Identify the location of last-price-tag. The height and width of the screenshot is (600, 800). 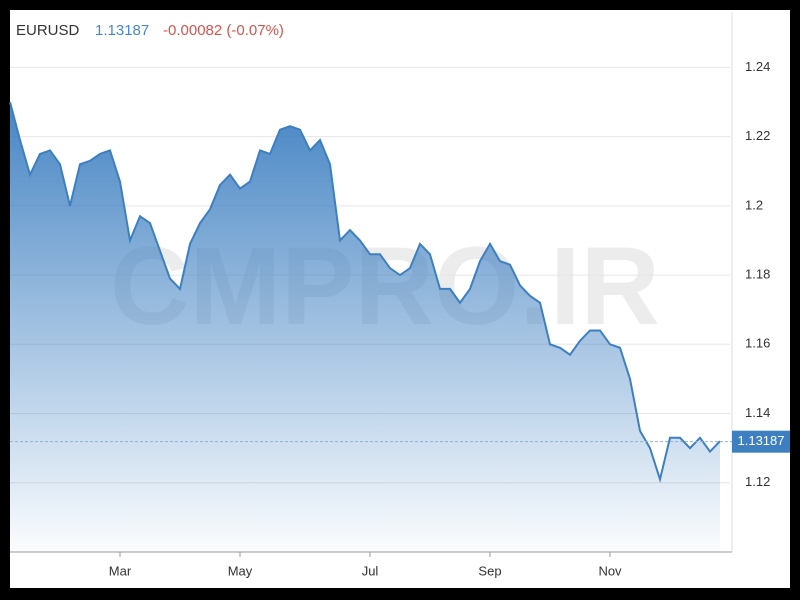
(761, 441).